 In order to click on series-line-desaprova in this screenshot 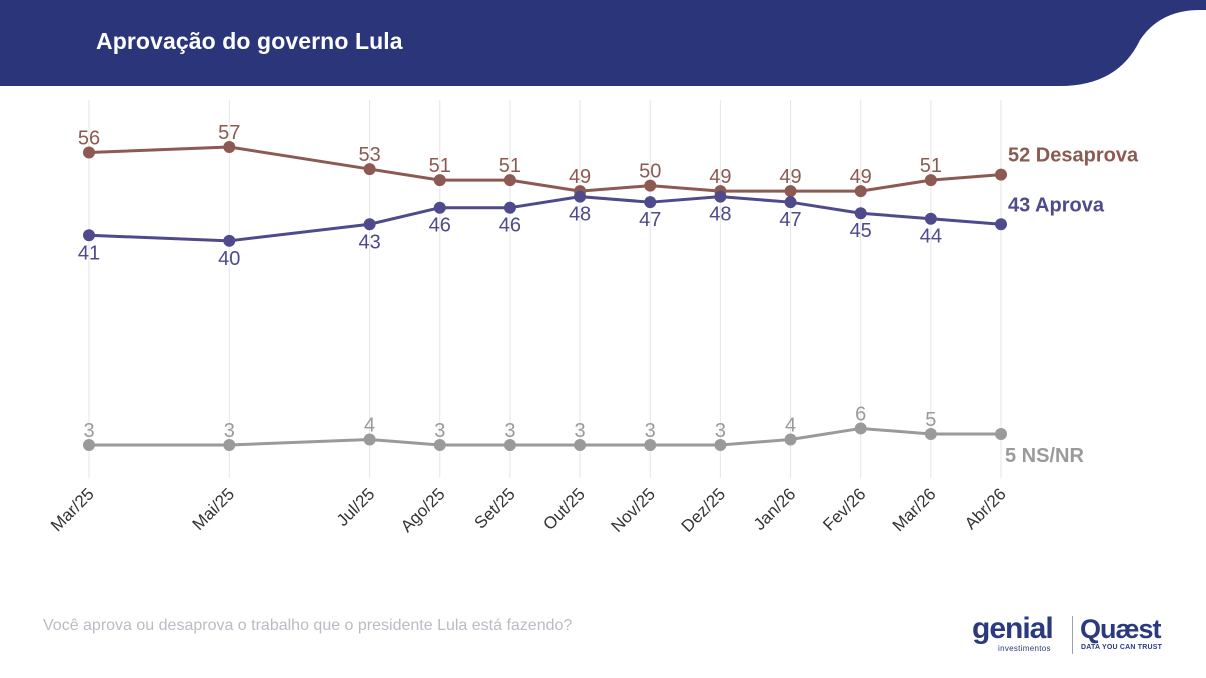, I will do `click(545, 169)`.